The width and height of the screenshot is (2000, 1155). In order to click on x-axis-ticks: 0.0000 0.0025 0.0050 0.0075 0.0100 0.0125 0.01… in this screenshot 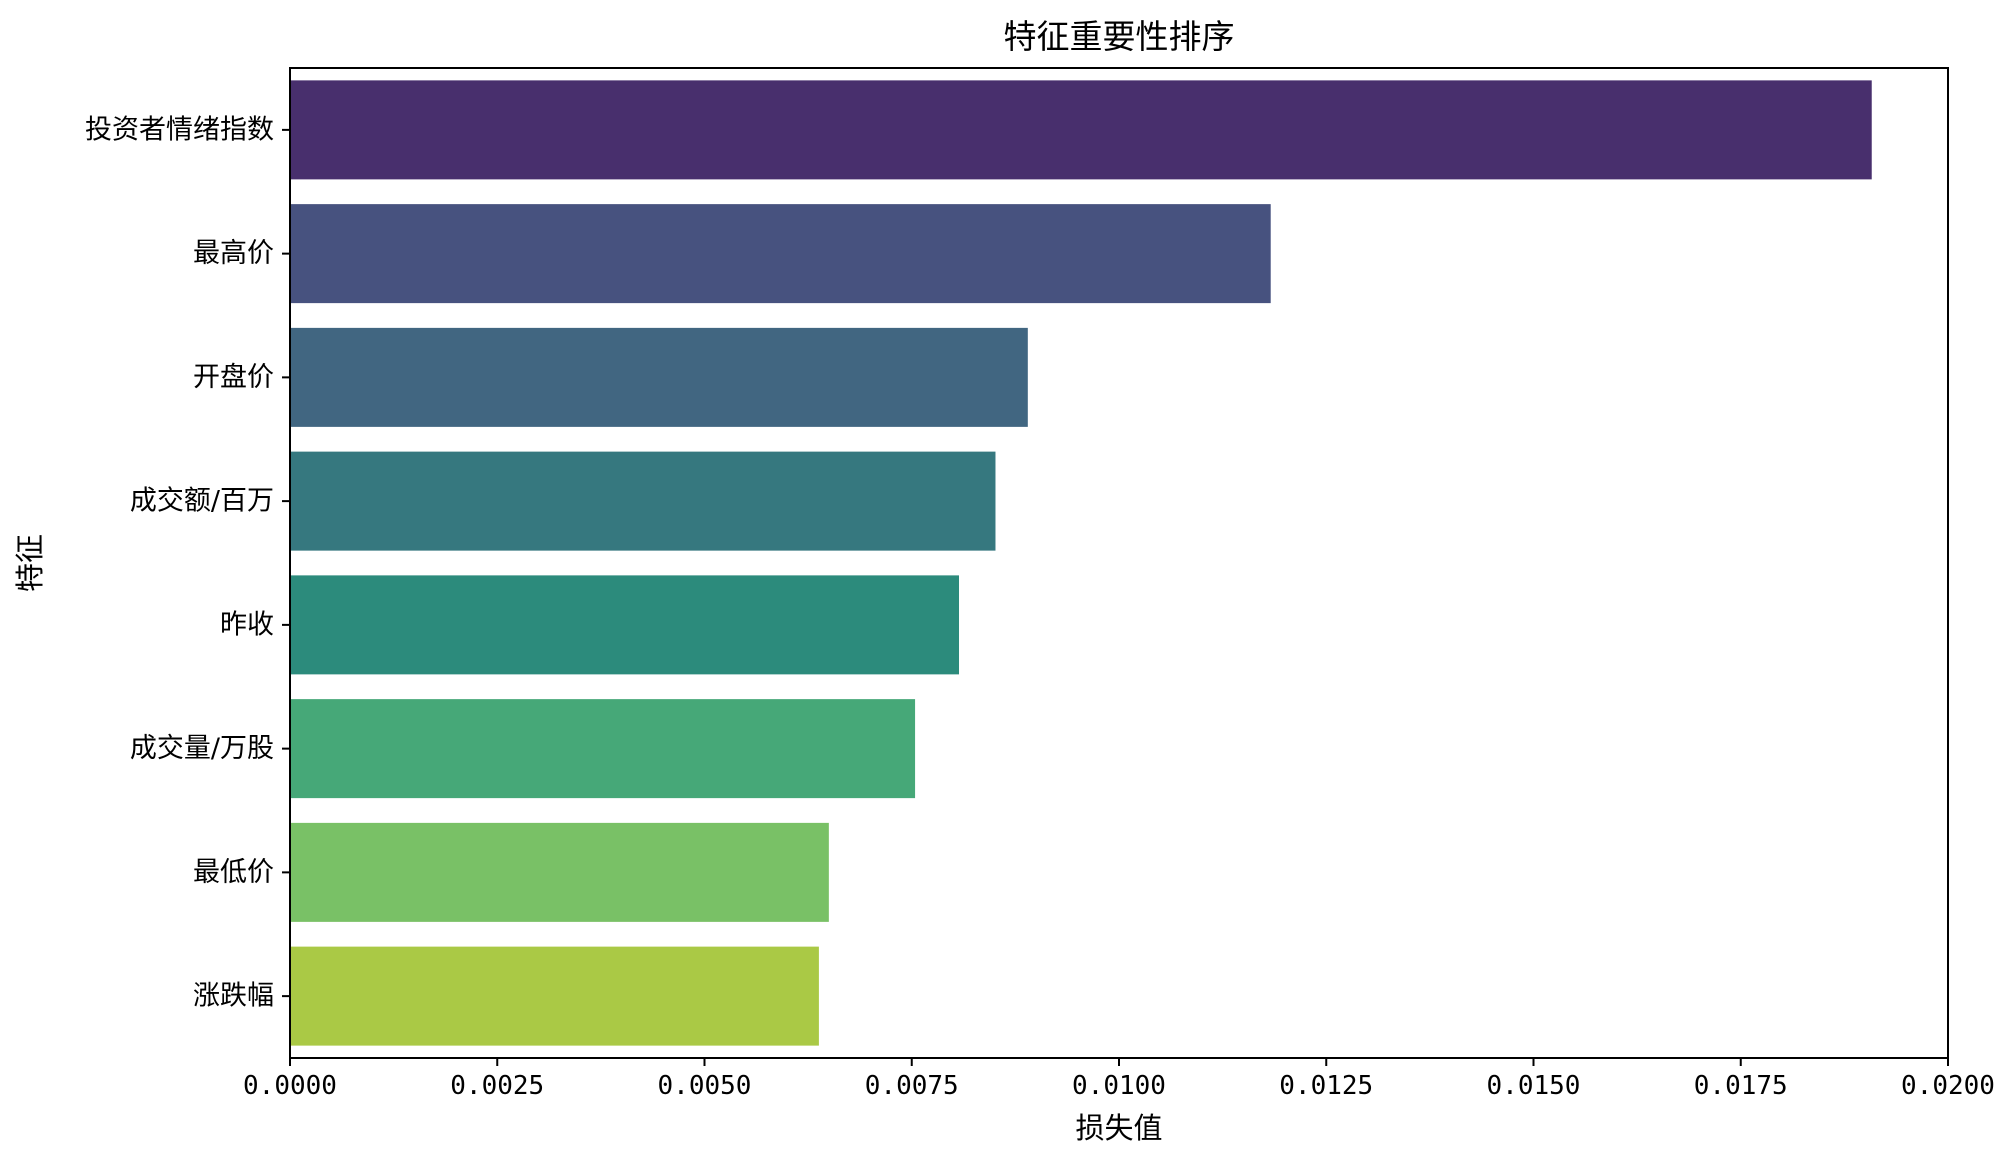, I will do `click(1119, 1079)`.